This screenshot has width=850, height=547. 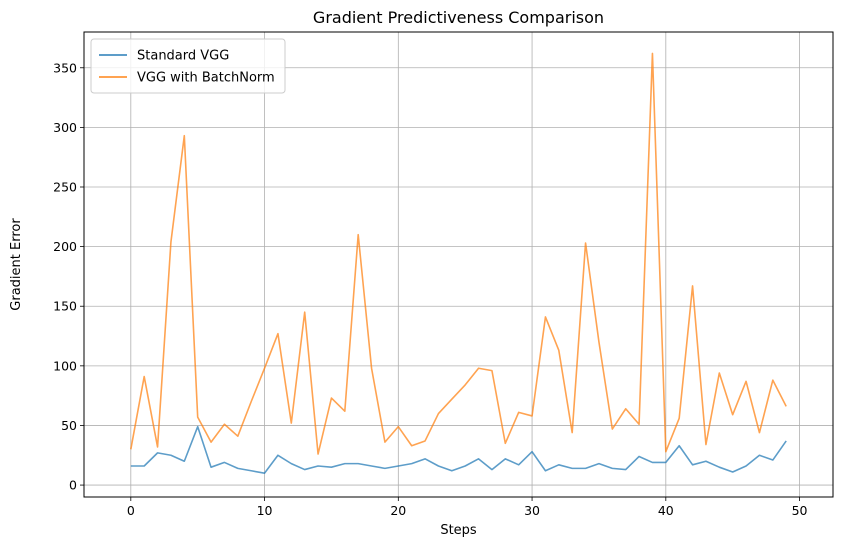 What do you see at coordinates (800, 510) in the screenshot?
I see `x-tick-label: 50` at bounding box center [800, 510].